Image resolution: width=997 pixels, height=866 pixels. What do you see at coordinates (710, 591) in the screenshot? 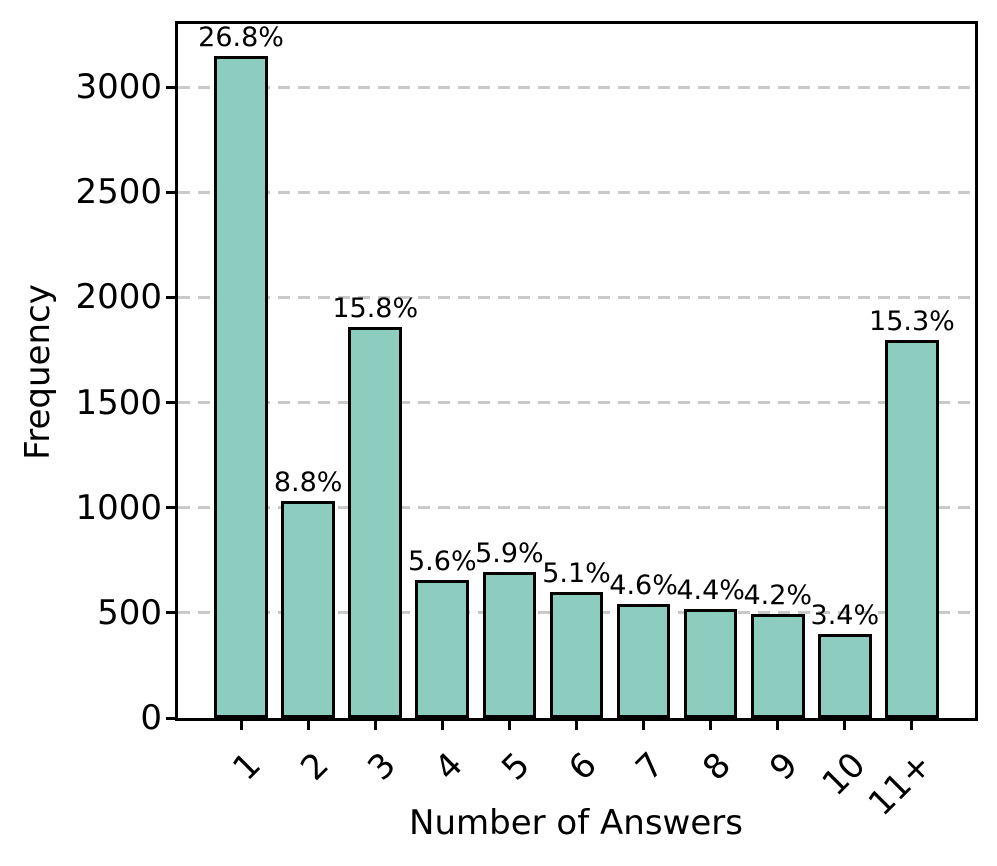
I see `bar-value-label: 4.4%` at bounding box center [710, 591].